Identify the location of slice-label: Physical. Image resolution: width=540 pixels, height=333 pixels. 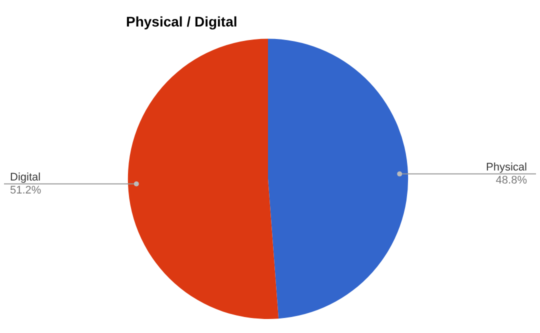
(506, 167).